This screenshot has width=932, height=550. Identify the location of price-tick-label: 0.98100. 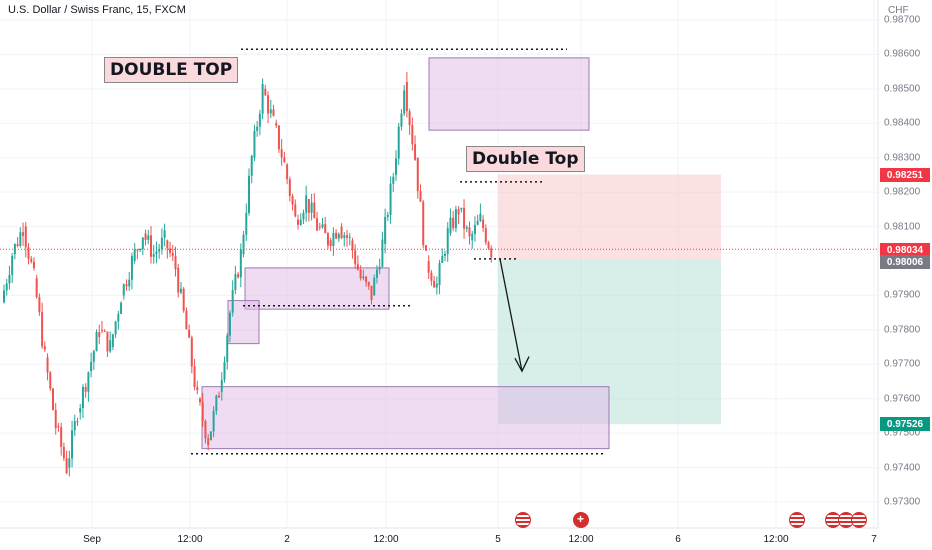
(902, 227).